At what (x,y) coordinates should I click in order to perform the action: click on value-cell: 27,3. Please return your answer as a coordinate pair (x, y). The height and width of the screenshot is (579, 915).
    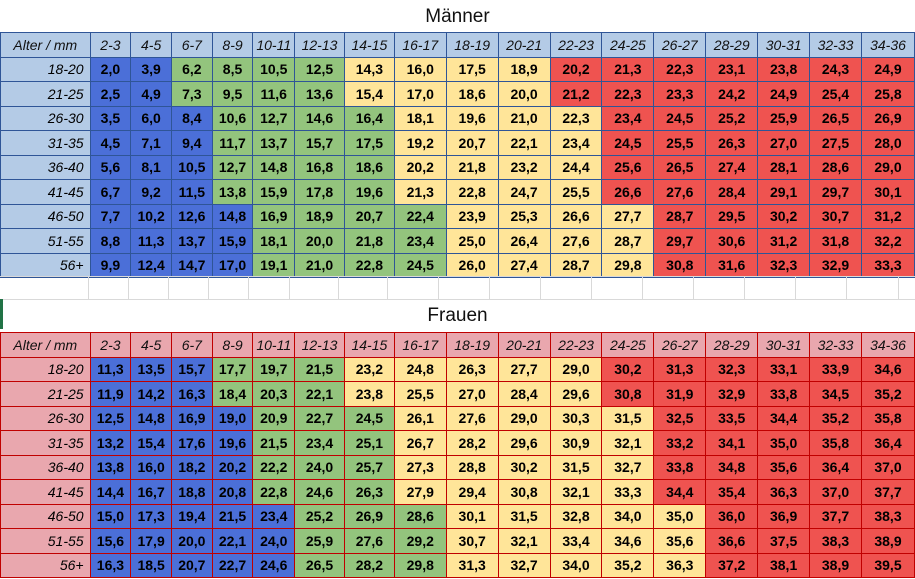
    Looking at the image, I should click on (420, 467).